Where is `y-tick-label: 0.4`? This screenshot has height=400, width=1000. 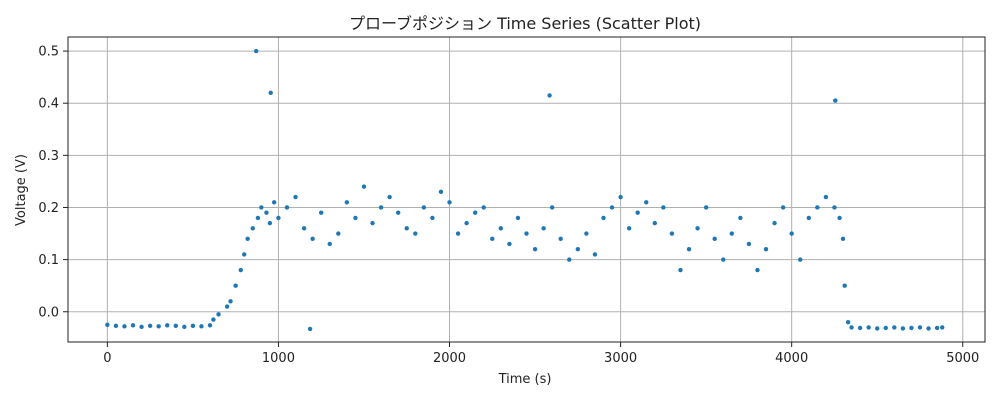
y-tick-label: 0.4 is located at coordinates (48, 104).